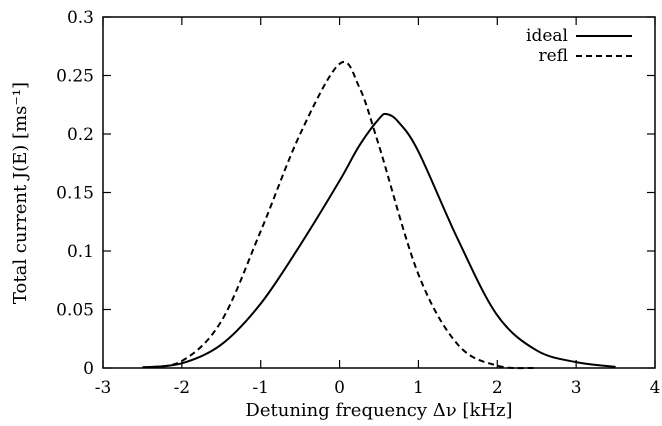 Image resolution: width=662 pixels, height=426 pixels. I want to click on y-tick-label: 0.2, so click(80, 135).